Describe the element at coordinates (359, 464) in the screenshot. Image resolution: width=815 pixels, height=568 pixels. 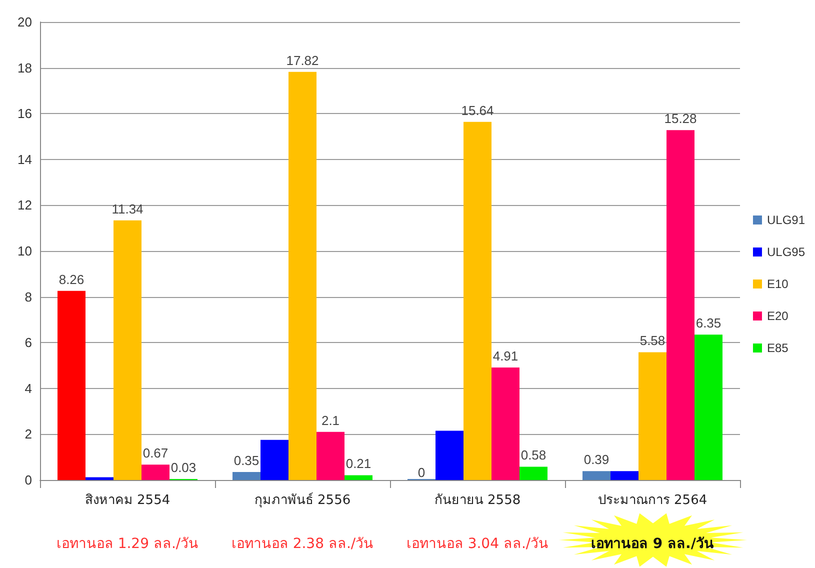
I see `data-label: 0.21` at that location.